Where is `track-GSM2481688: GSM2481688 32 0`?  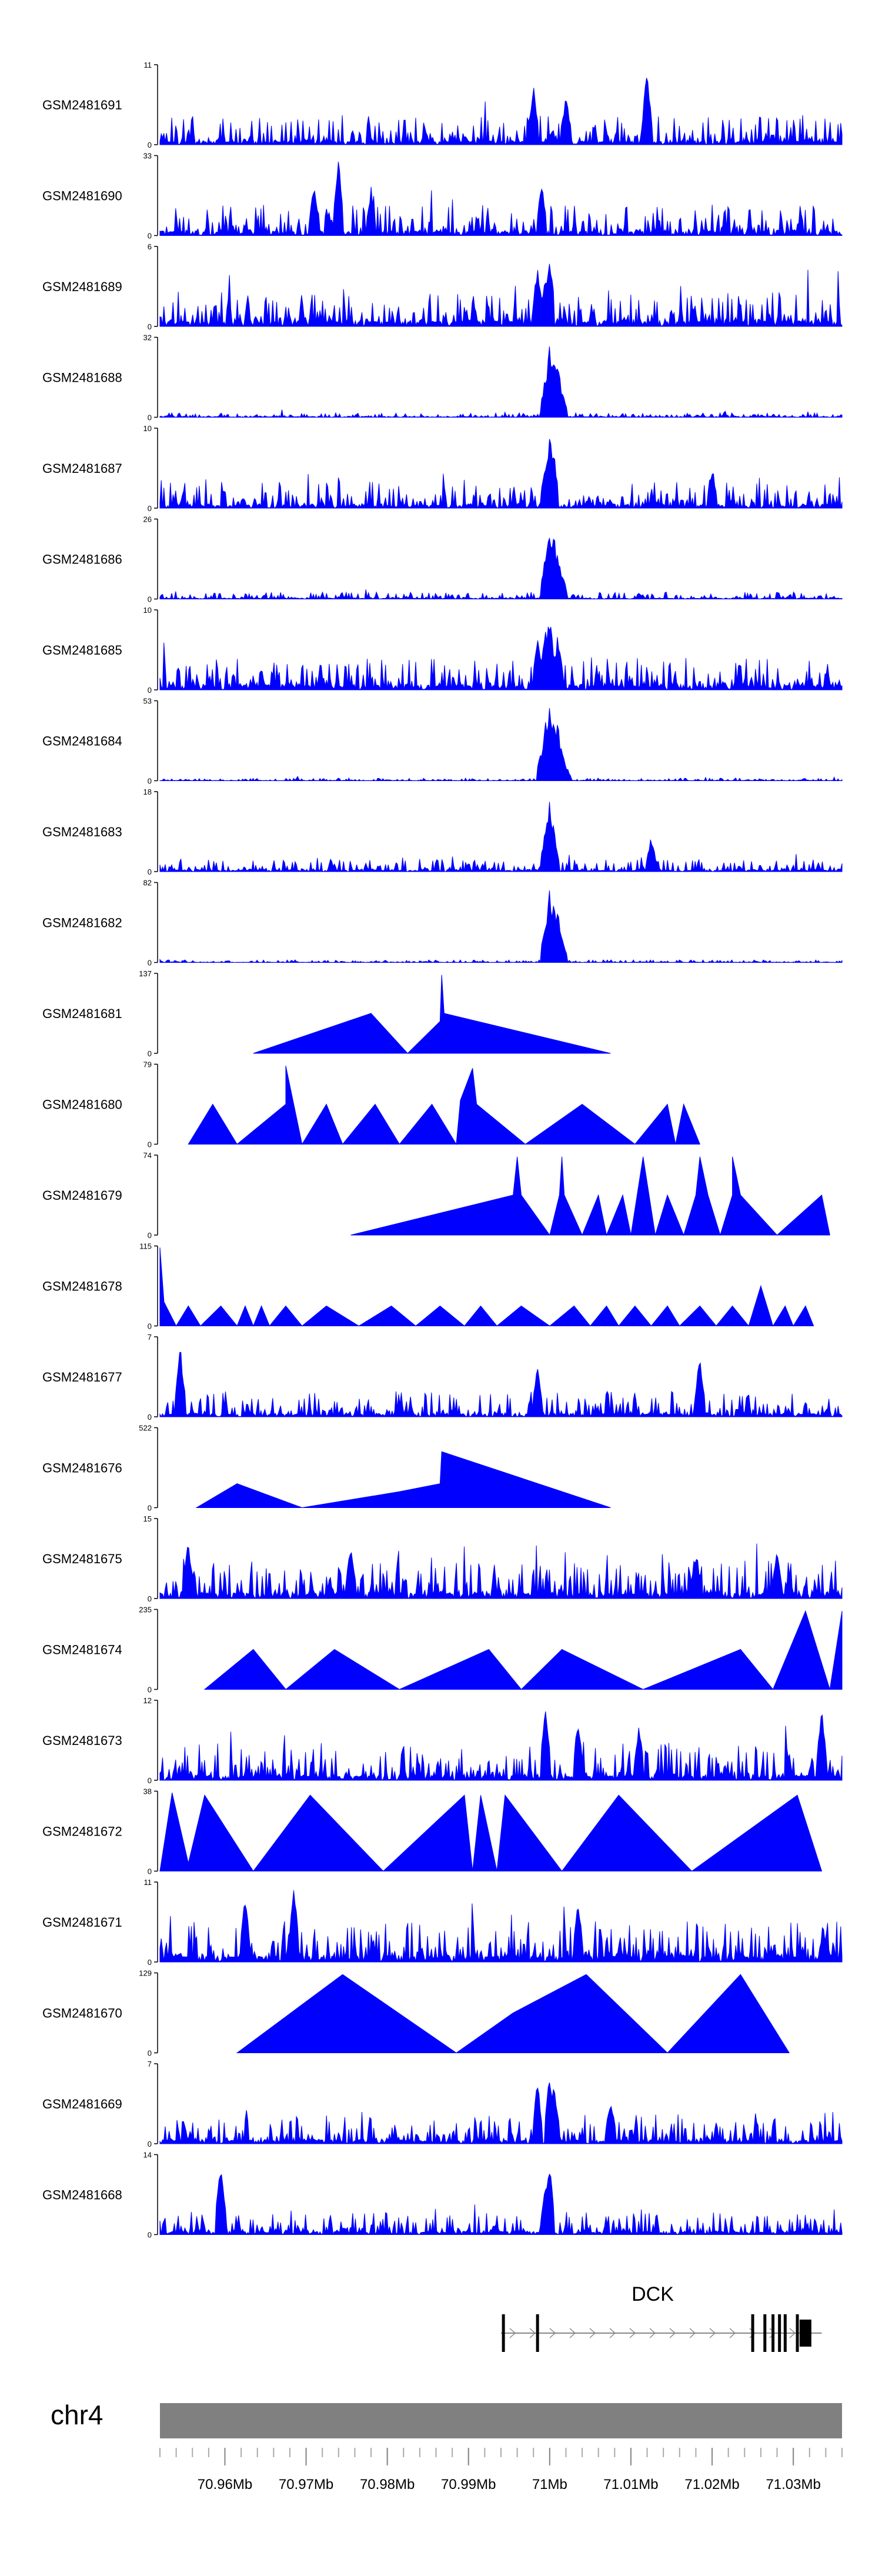
track-GSM2481688: GSM2481688 32 0 is located at coordinates (442, 377).